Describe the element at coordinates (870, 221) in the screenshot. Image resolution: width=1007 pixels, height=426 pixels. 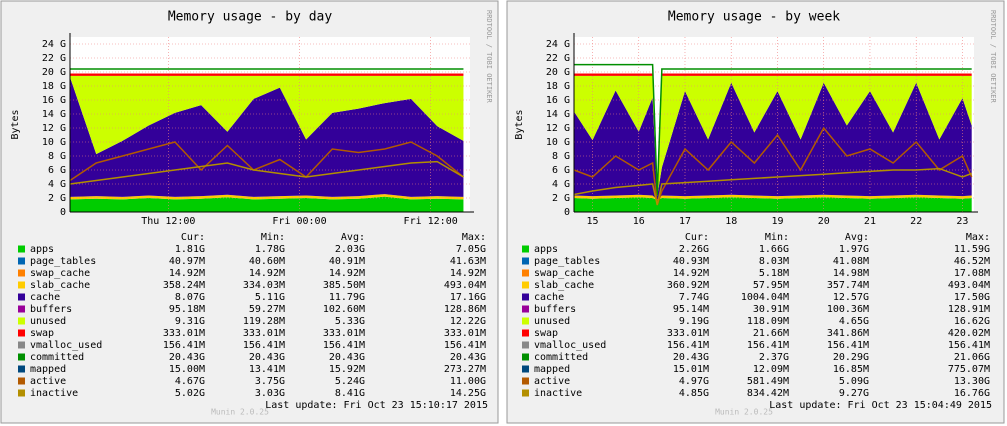
I see `x-tick-label: 21` at that location.